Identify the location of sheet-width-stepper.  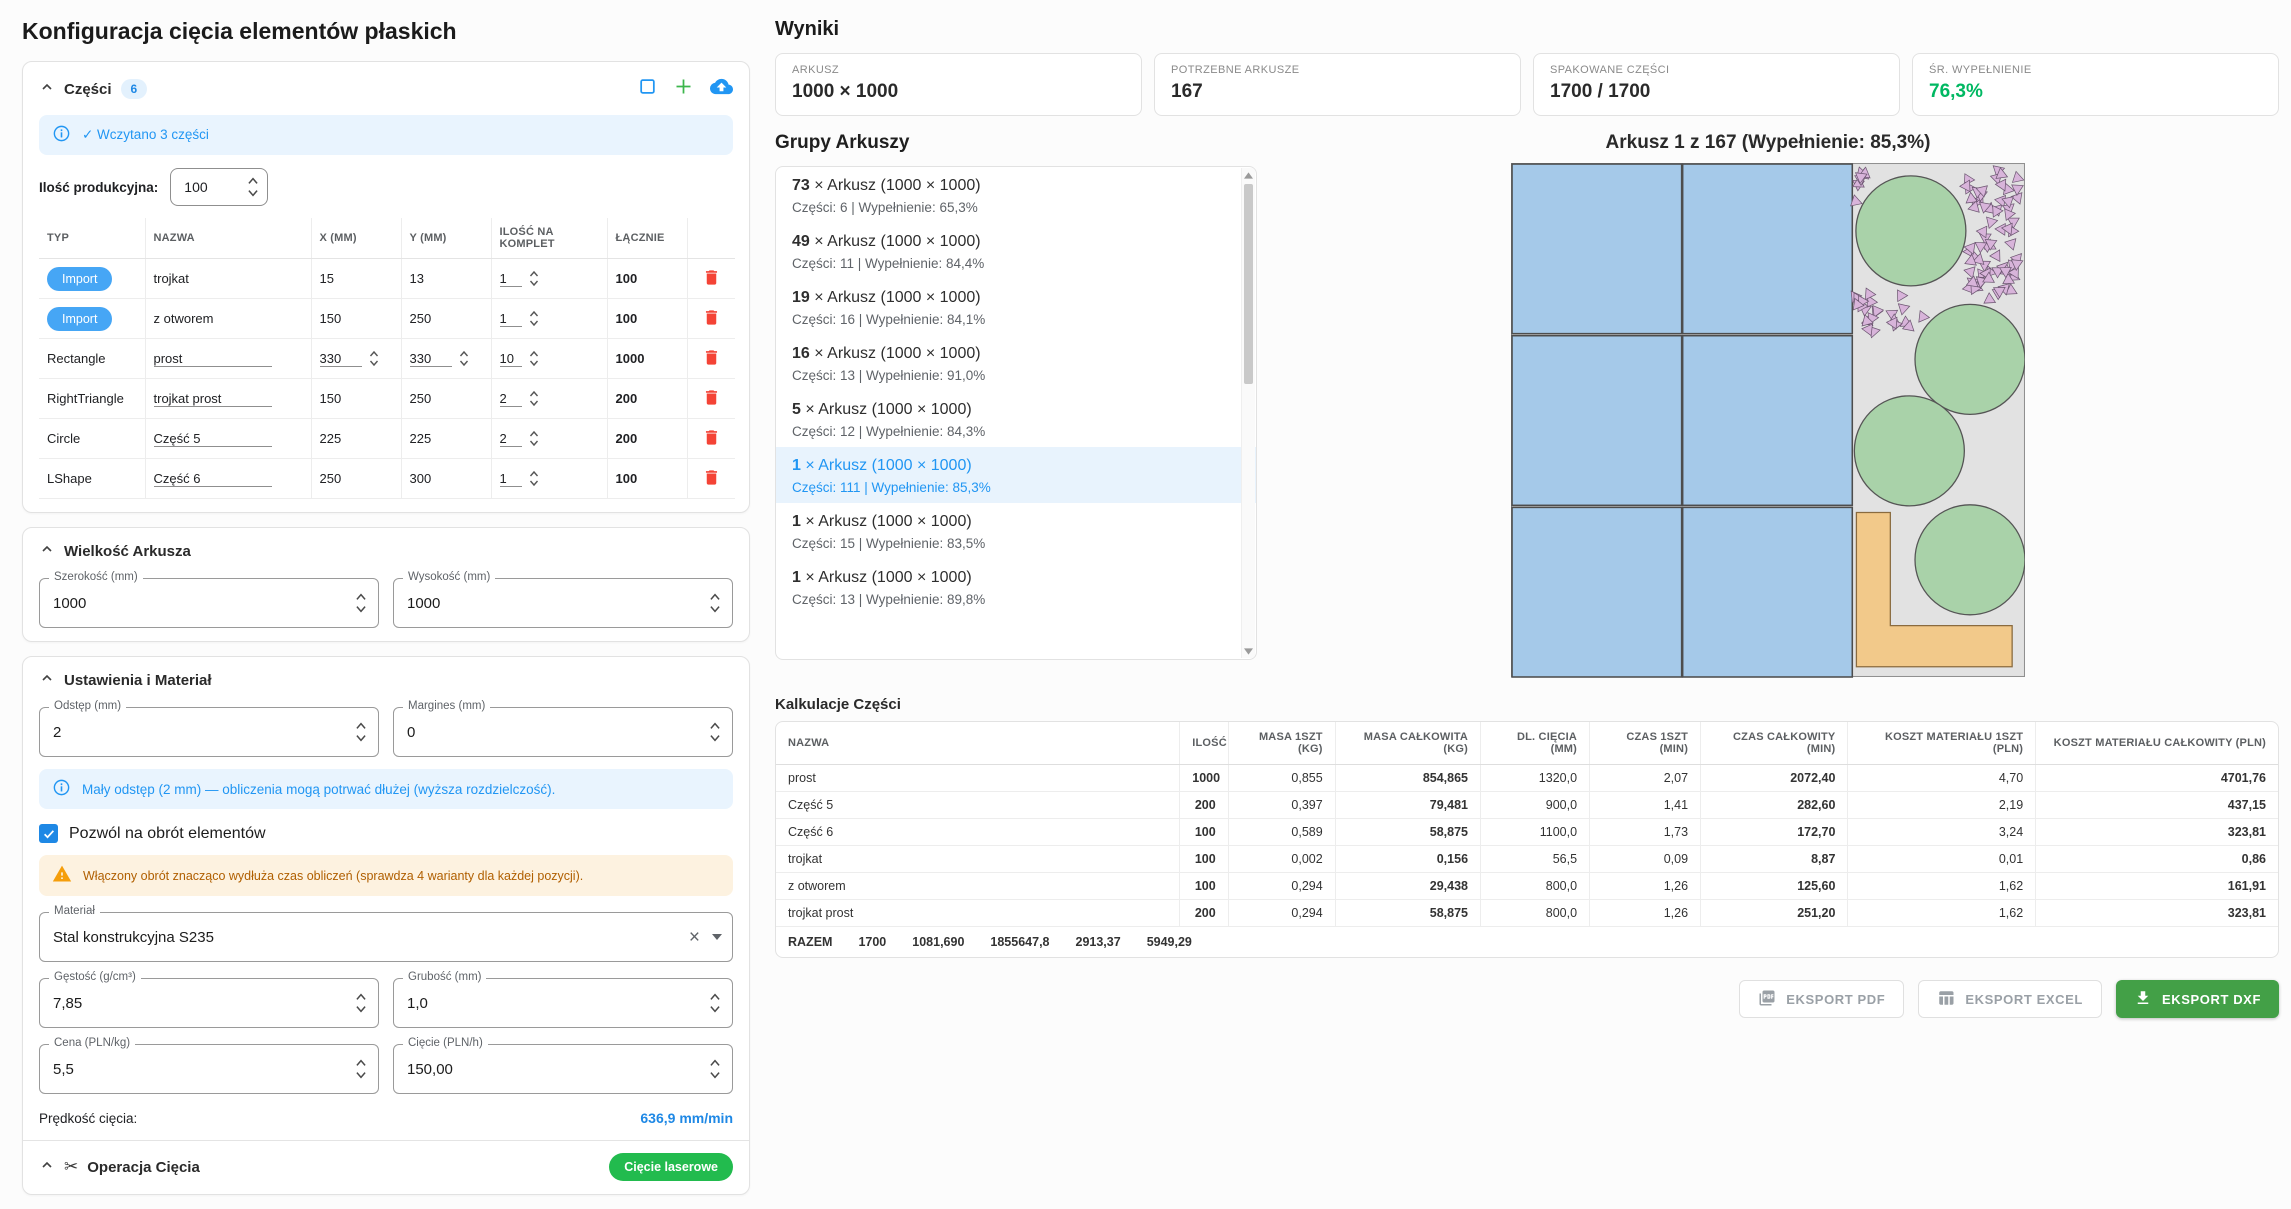
(361, 603).